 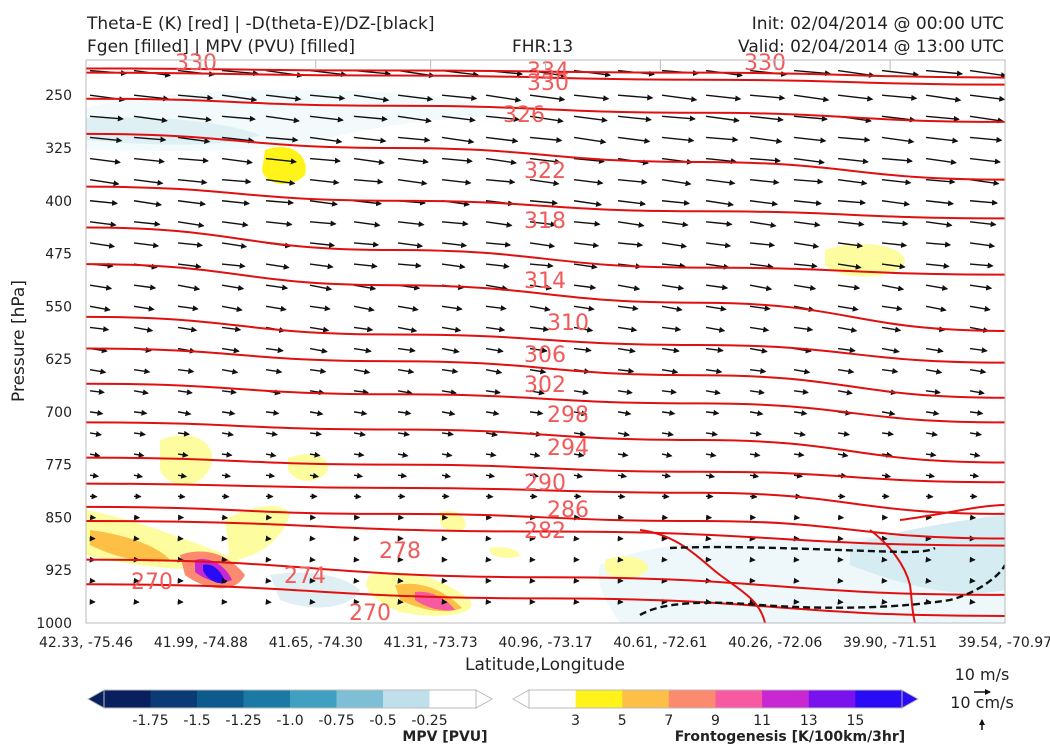 I want to click on fgen-fill-910-peak, so click(x=214, y=574).